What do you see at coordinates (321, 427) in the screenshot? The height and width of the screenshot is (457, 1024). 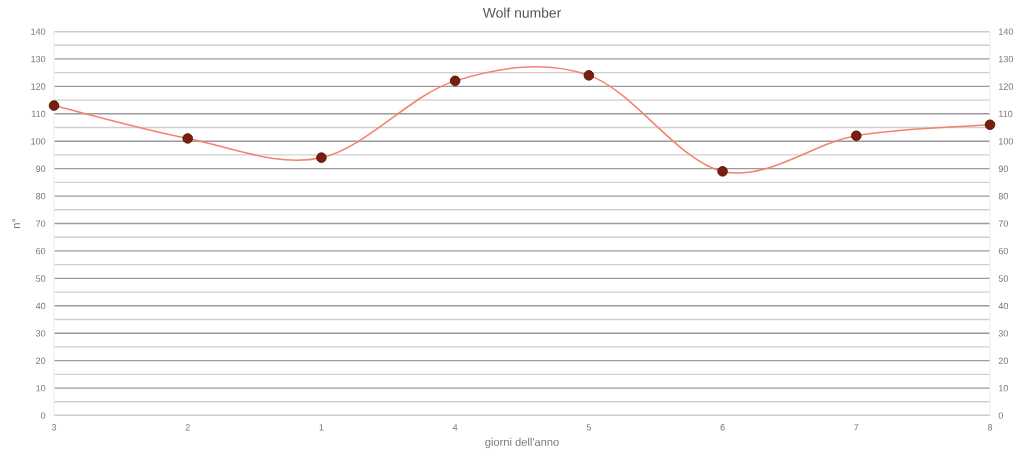 I see `x-tick-label: 1` at bounding box center [321, 427].